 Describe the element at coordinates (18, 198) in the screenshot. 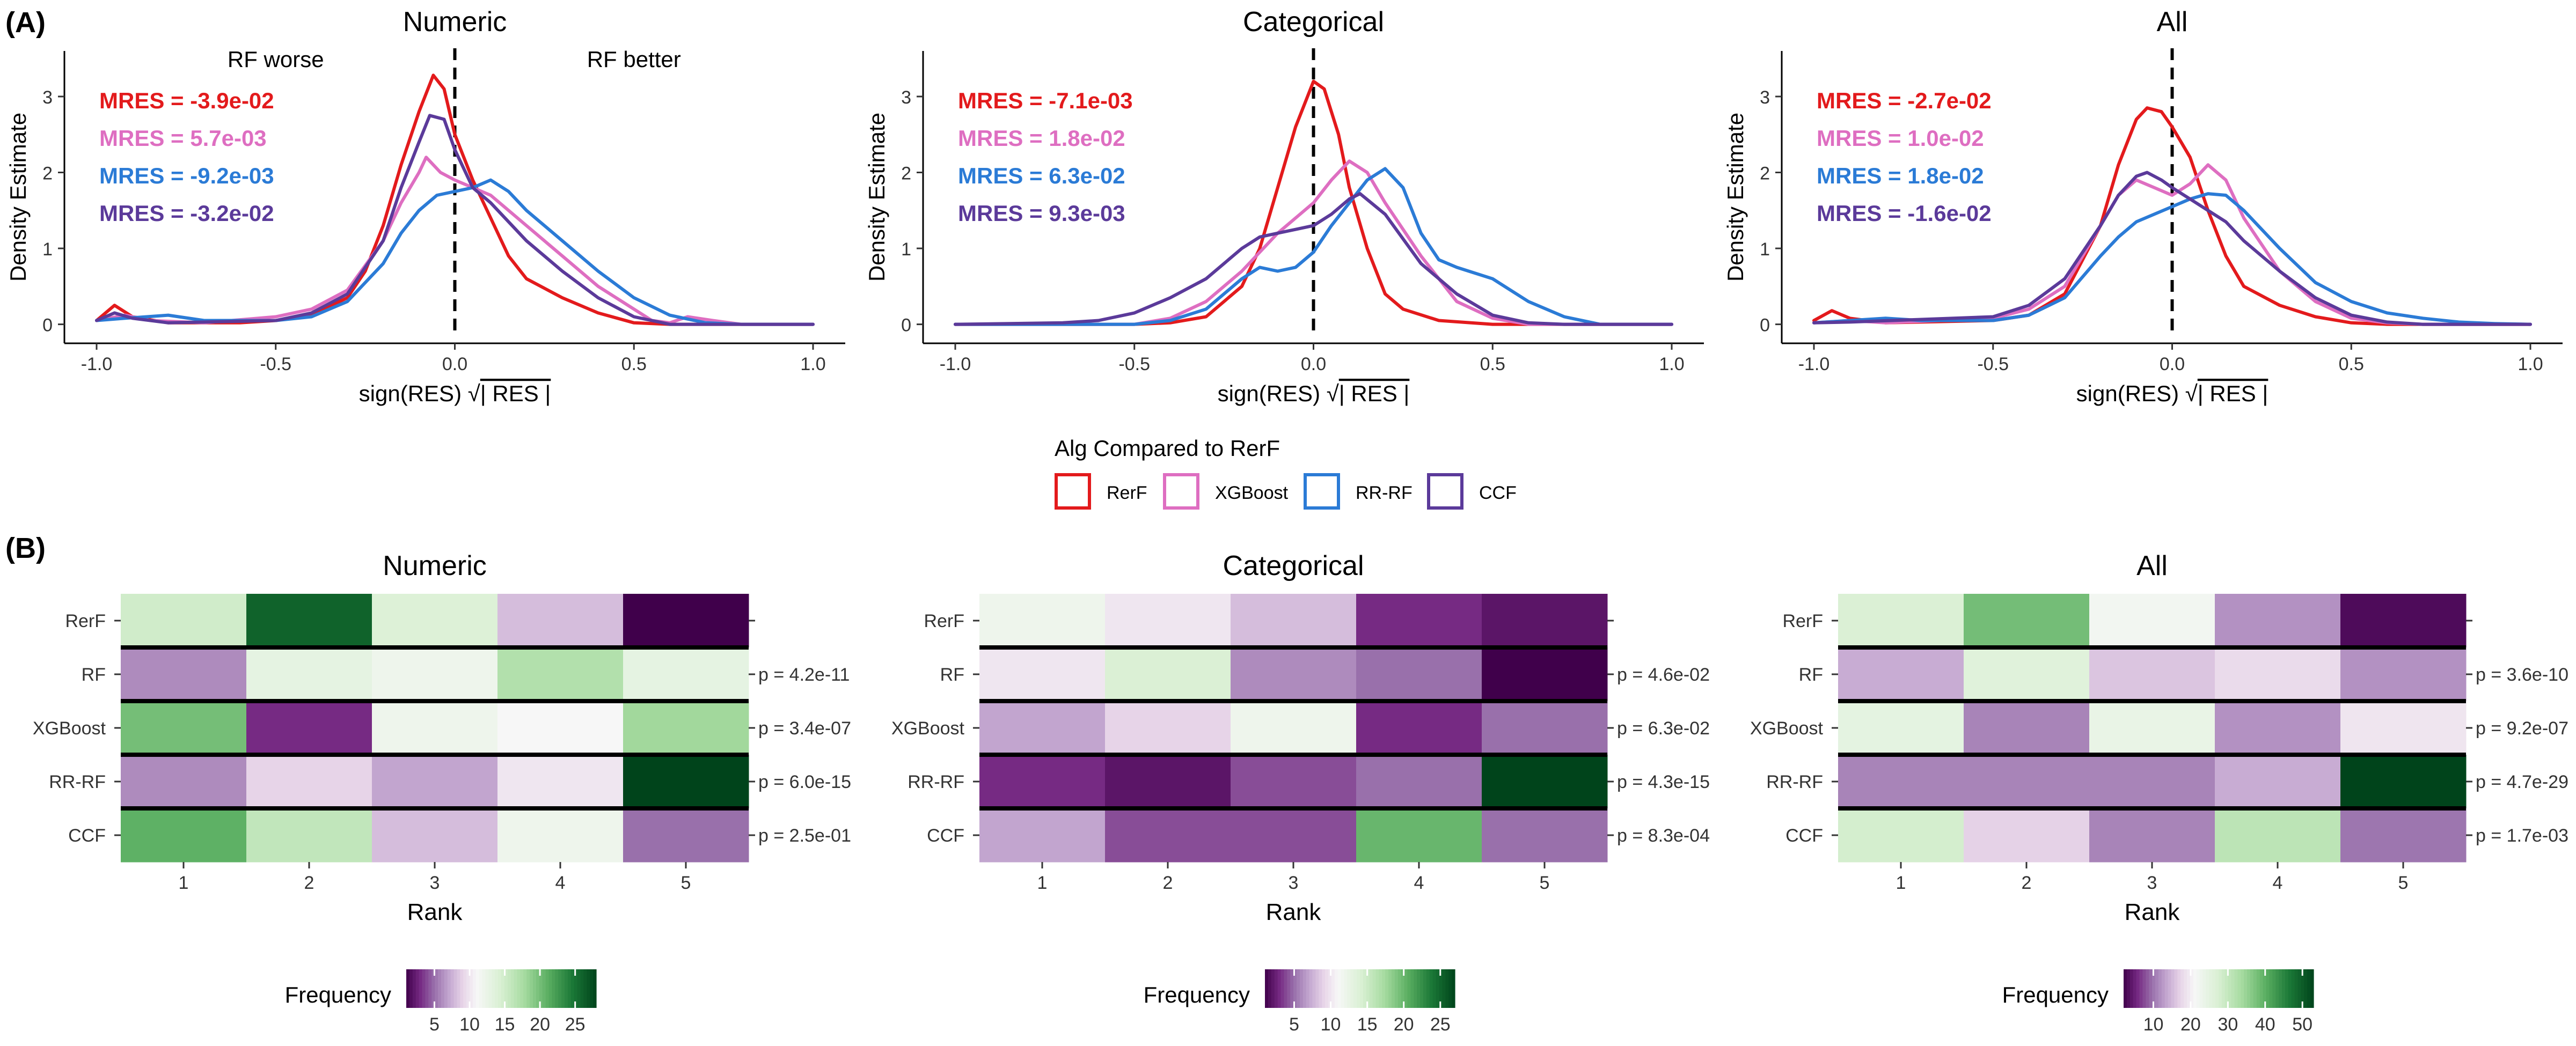

I see `density-ylabel: Density Estimate` at that location.